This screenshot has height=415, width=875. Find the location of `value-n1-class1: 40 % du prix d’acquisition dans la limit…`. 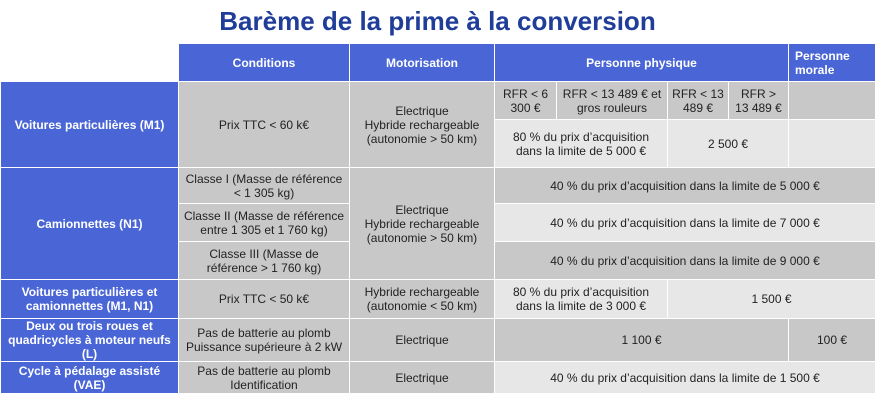

value-n1-class1: 40 % du prix d’acquisition dans la limit… is located at coordinates (684, 185).